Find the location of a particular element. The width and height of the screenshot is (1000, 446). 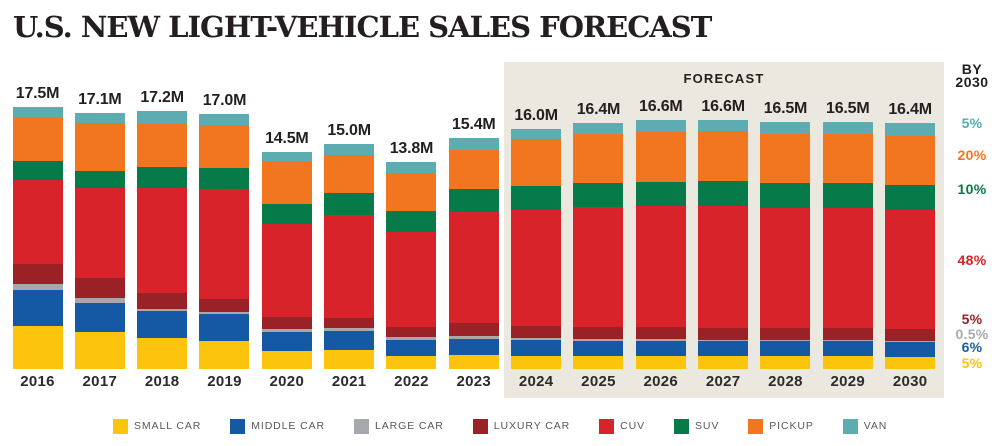

forecast-label: FORECAST is located at coordinates (724, 78).